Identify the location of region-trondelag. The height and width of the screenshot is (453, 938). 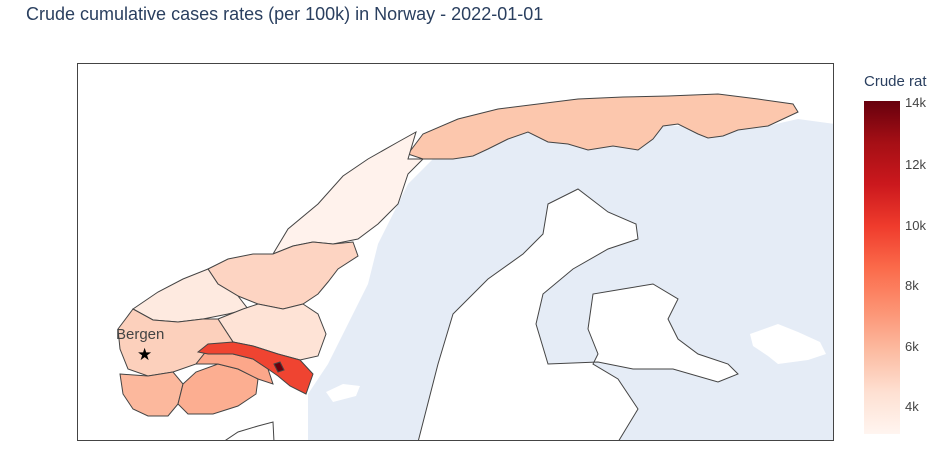
(283, 275).